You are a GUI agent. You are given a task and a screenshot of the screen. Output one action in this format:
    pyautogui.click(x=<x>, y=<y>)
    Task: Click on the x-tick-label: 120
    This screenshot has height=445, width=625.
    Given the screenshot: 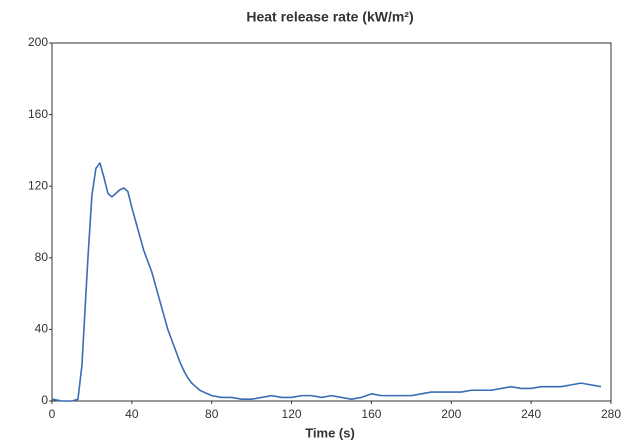 What is the action you would take?
    pyautogui.click(x=292, y=414)
    